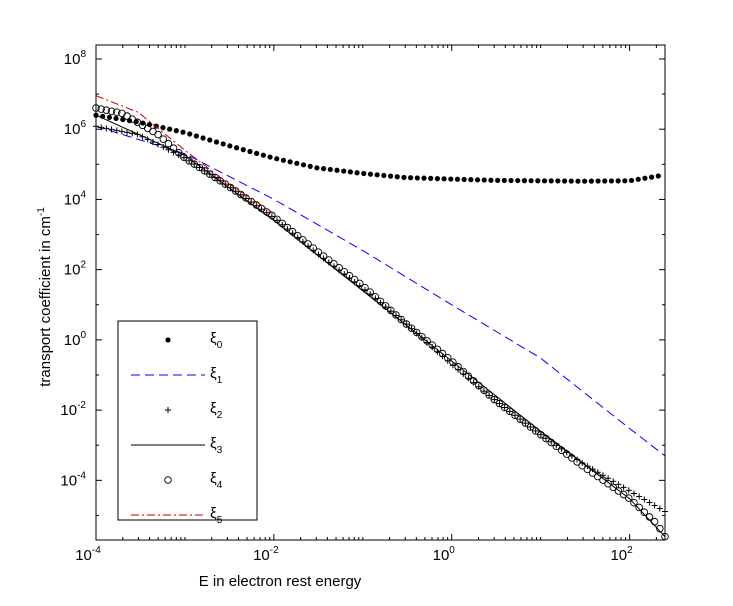 This screenshot has height=606, width=733. I want to click on x-tick-label: 100, so click(444, 554).